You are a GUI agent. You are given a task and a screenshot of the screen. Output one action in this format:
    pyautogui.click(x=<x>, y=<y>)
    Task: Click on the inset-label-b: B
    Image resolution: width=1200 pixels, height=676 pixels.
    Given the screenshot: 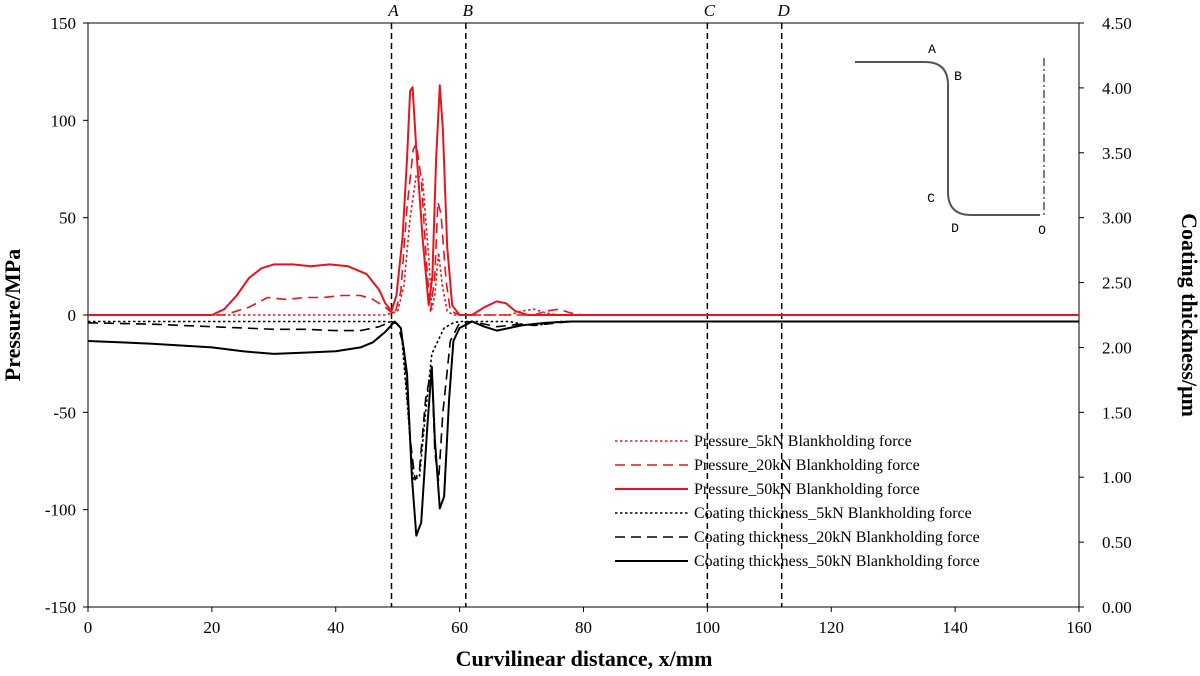 What is the action you would take?
    pyautogui.click(x=958, y=76)
    